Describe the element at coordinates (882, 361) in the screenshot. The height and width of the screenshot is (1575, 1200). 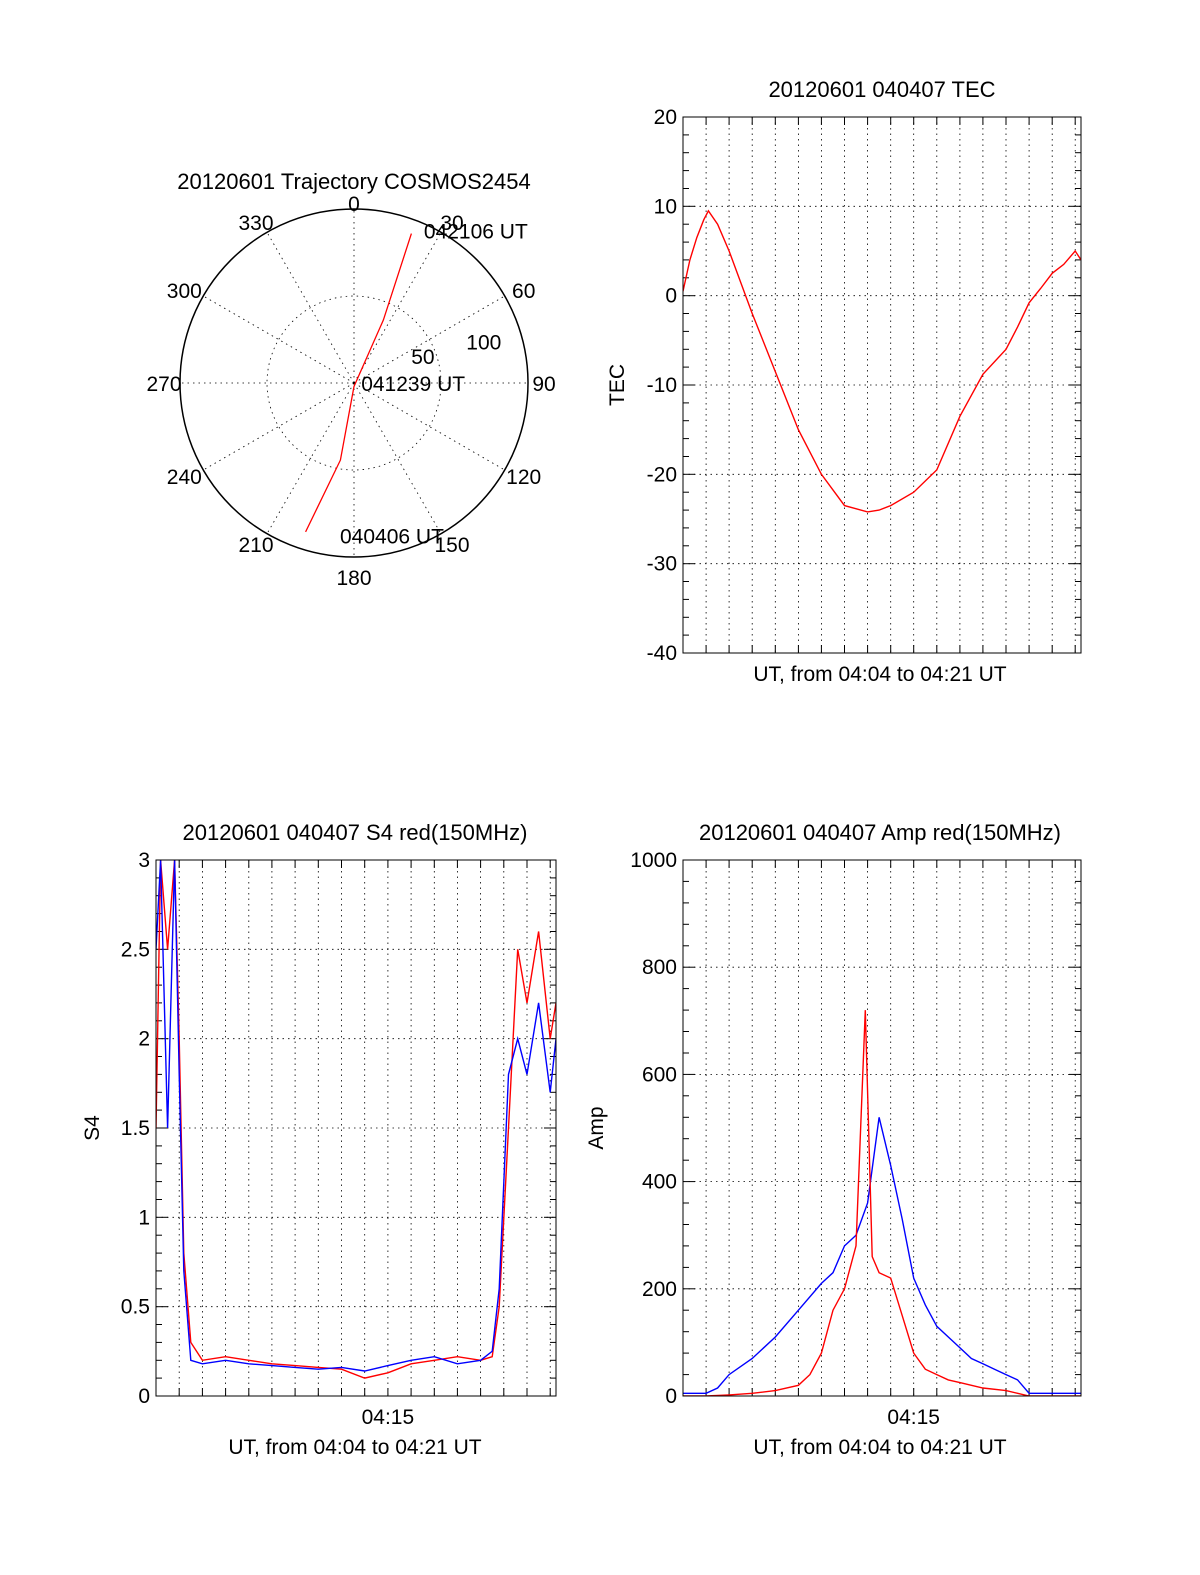
I see `tec-series-line` at that location.